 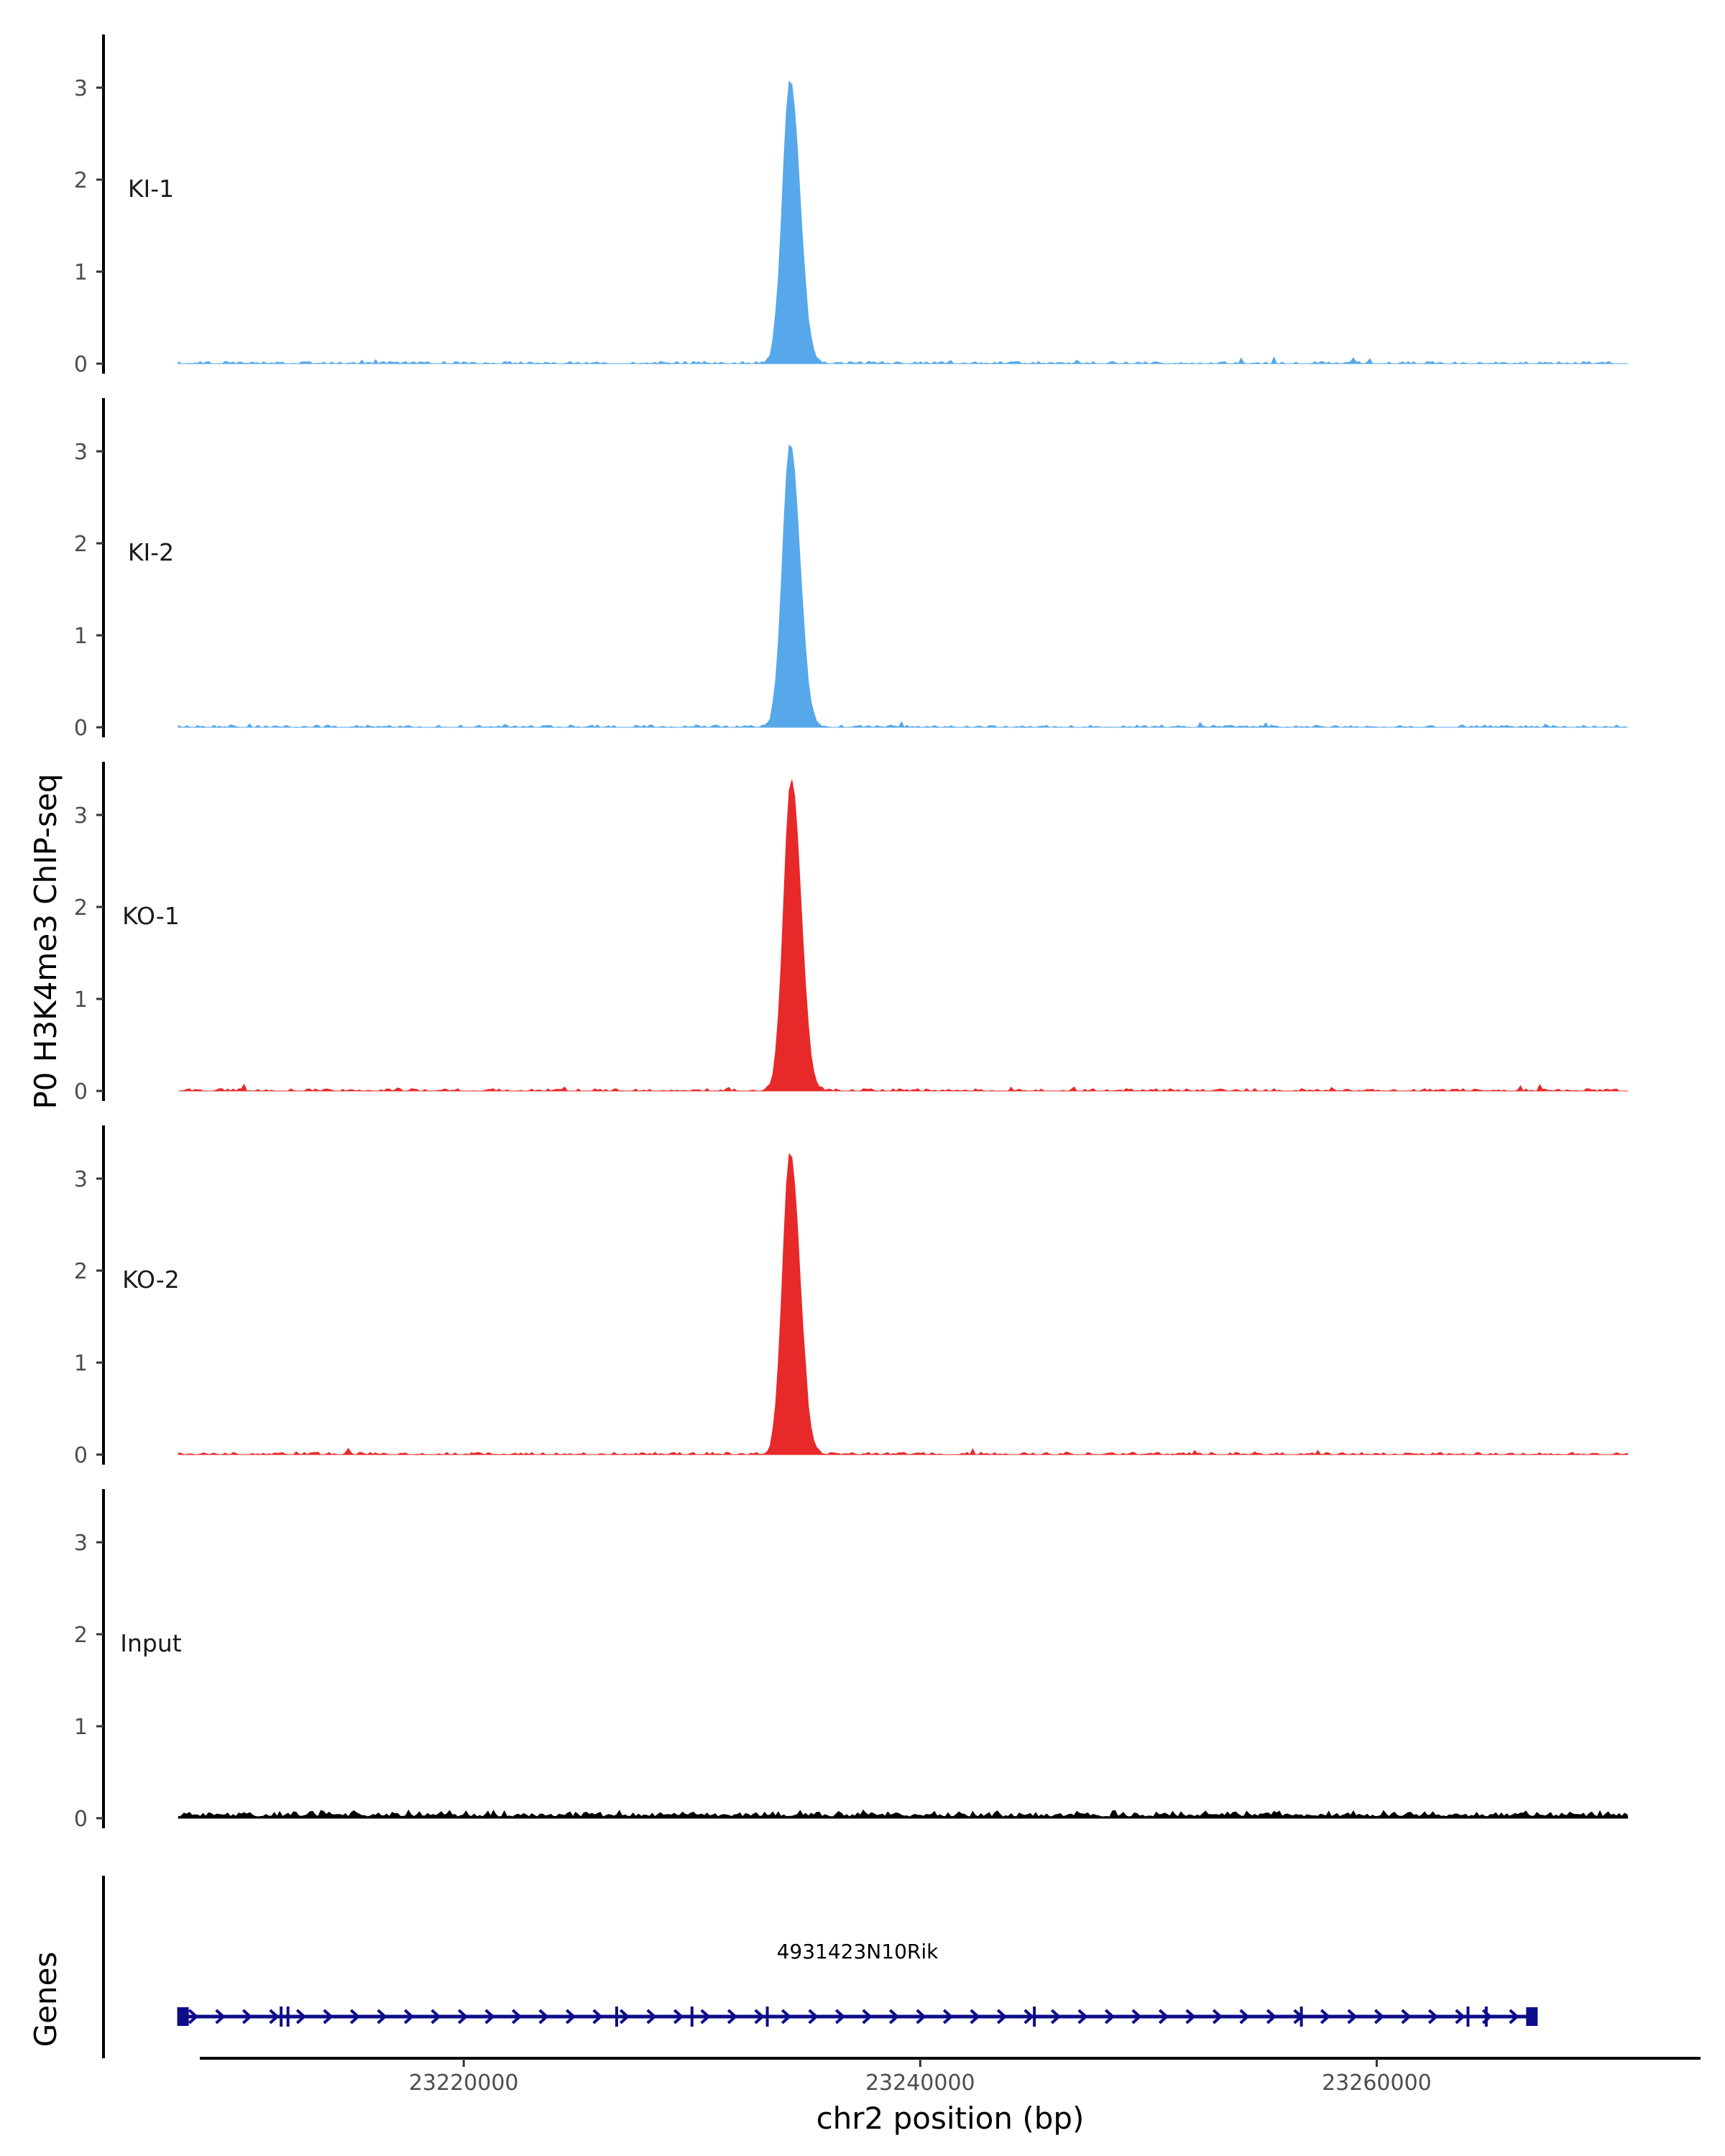 I want to click on track-ko-2: 0 1 2 3 KO-2, so click(x=851, y=1296).